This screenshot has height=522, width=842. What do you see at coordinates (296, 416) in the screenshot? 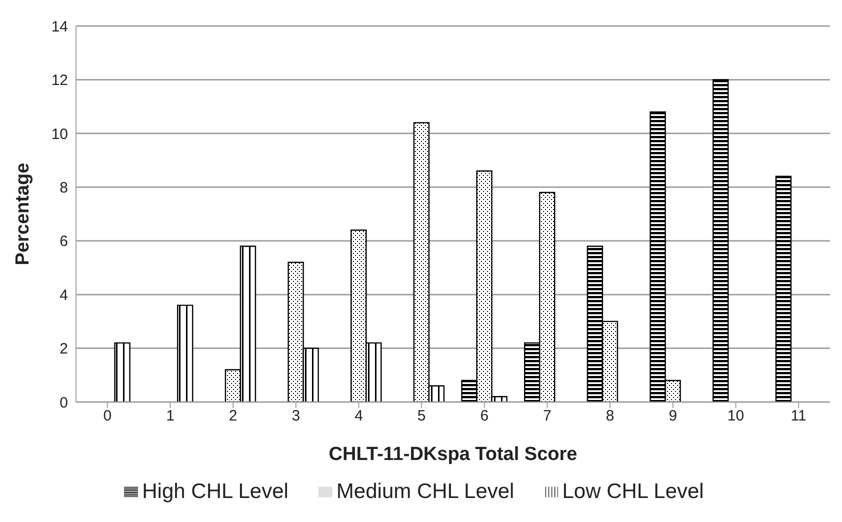
I see `x-tick-label: 3` at bounding box center [296, 416].